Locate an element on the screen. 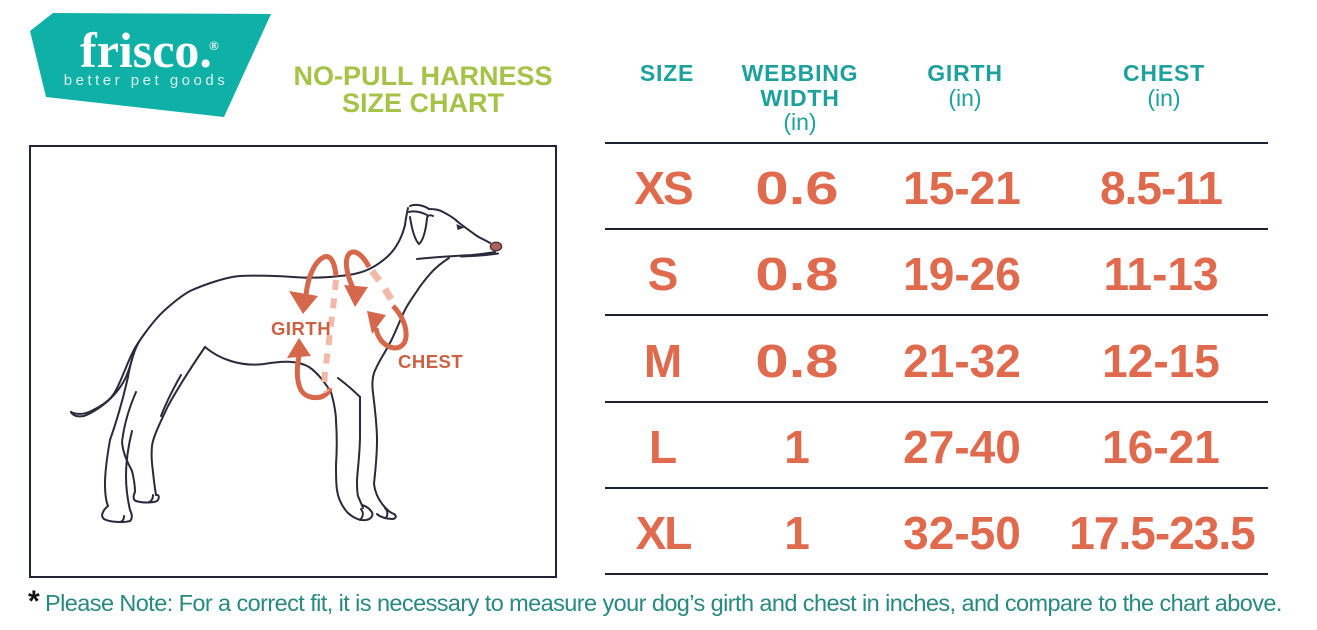 The width and height of the screenshot is (1317, 630). svg-text: CHEST is located at coordinates (430, 361).